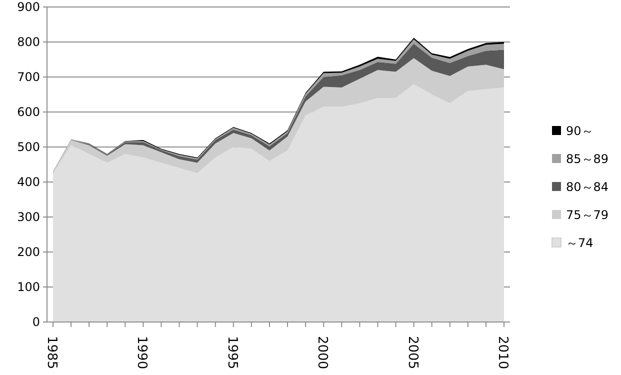 The width and height of the screenshot is (621, 375). What do you see at coordinates (28, 252) in the screenshot?
I see `y-tick-label: 200` at bounding box center [28, 252].